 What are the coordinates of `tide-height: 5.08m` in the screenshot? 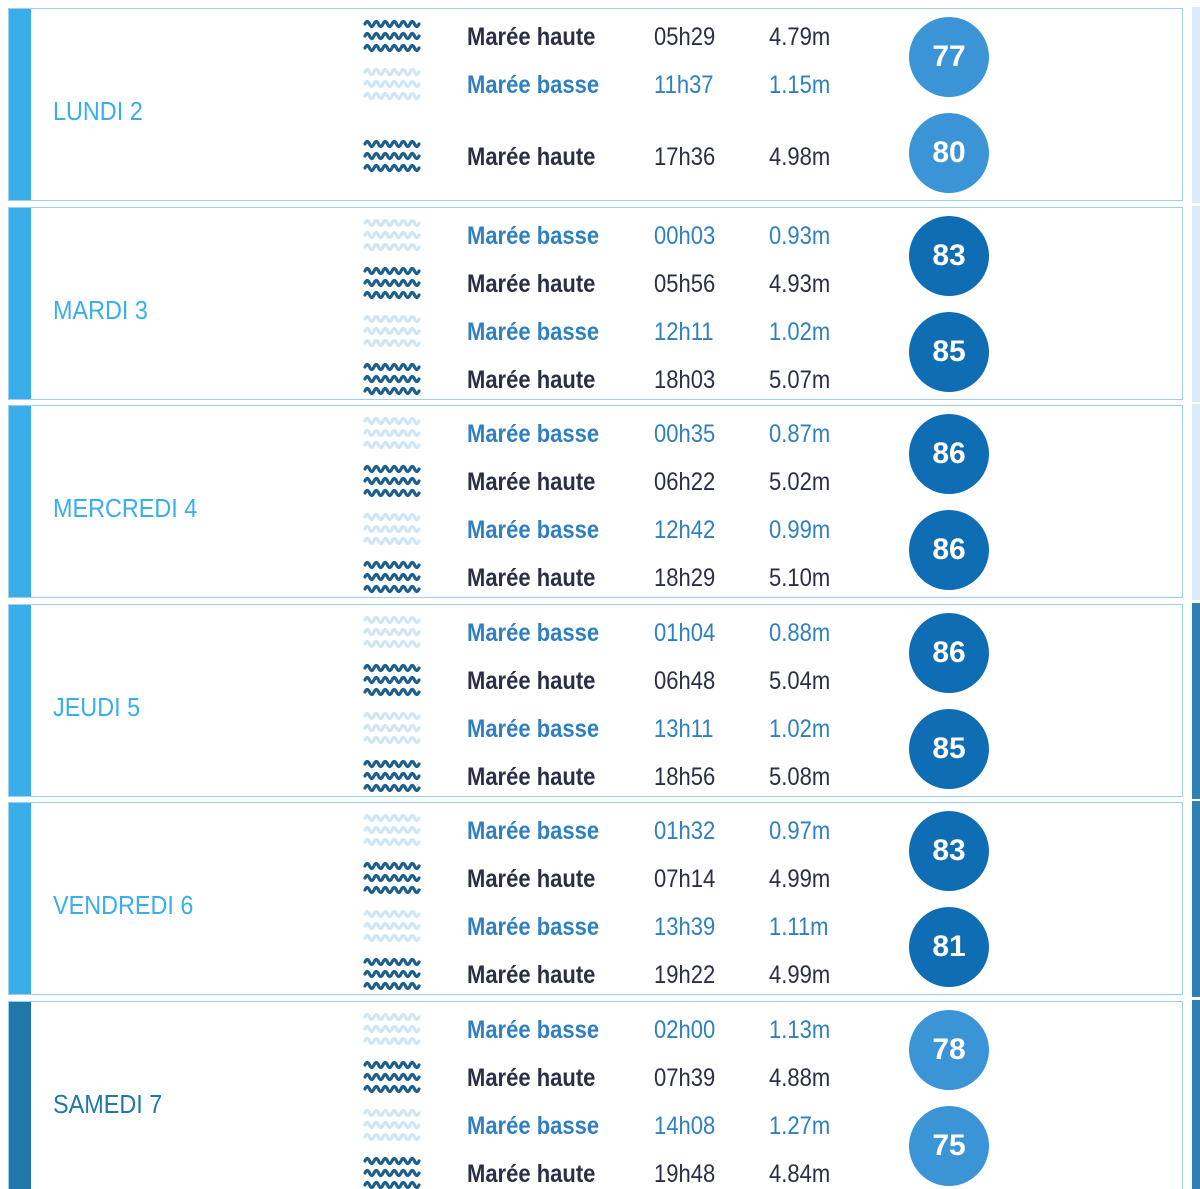 It's located at (800, 776).